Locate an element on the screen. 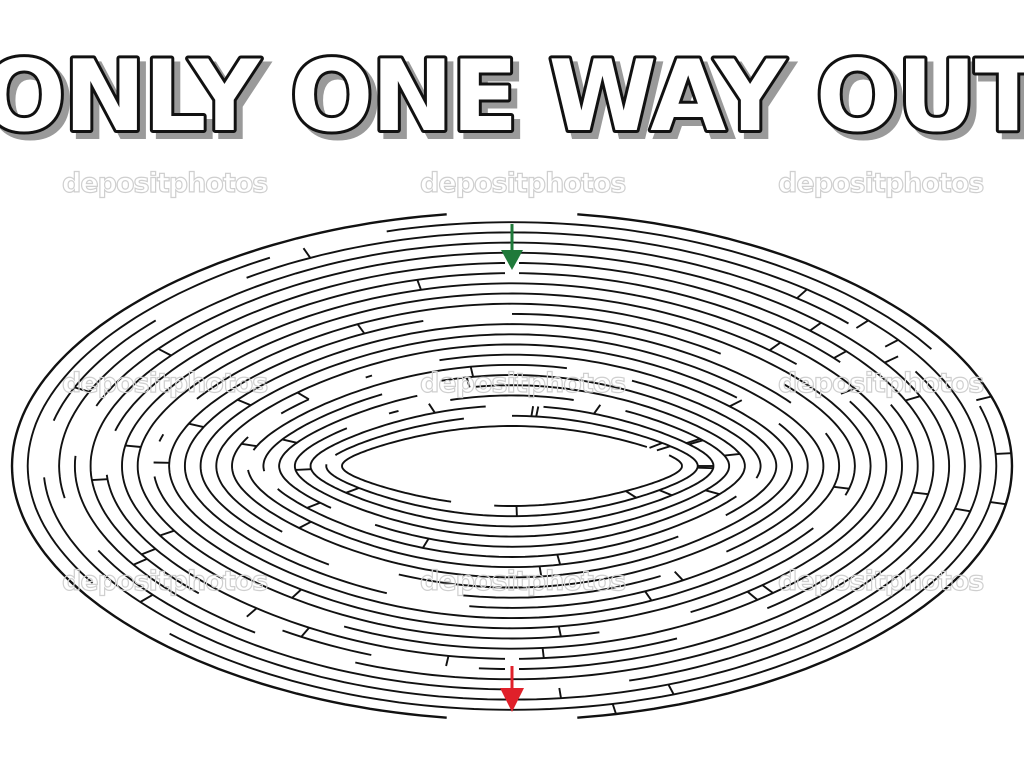  exit-opening is located at coordinates (512, 664).